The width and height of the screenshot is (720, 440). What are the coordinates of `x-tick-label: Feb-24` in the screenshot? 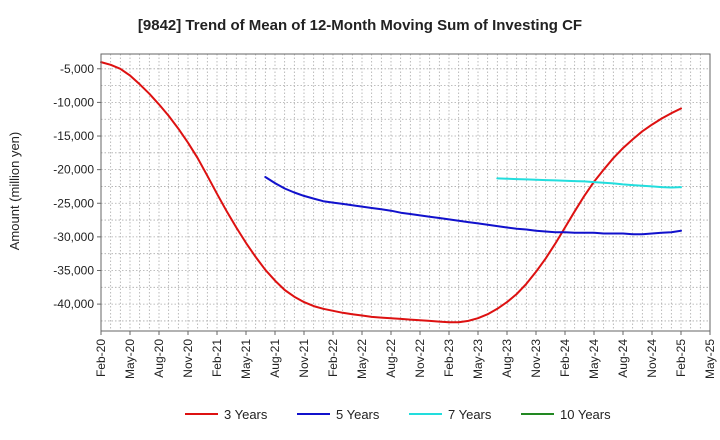 It's located at (565, 358).